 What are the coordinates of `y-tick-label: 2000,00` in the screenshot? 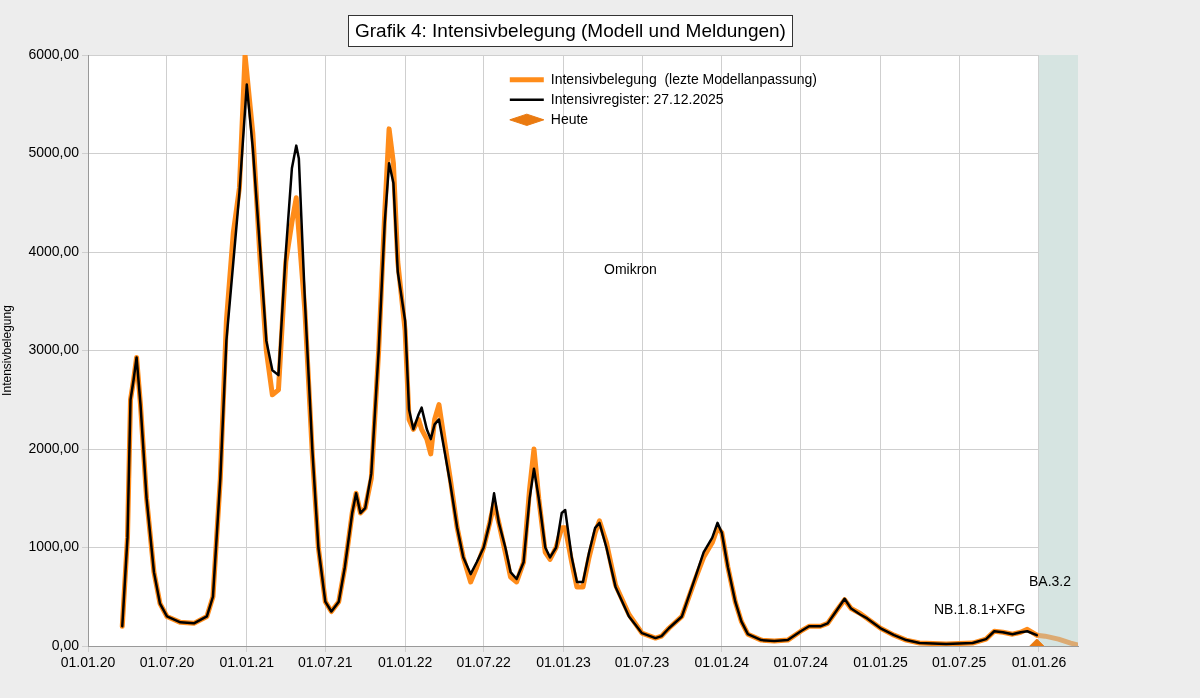 It's located at (54, 447).